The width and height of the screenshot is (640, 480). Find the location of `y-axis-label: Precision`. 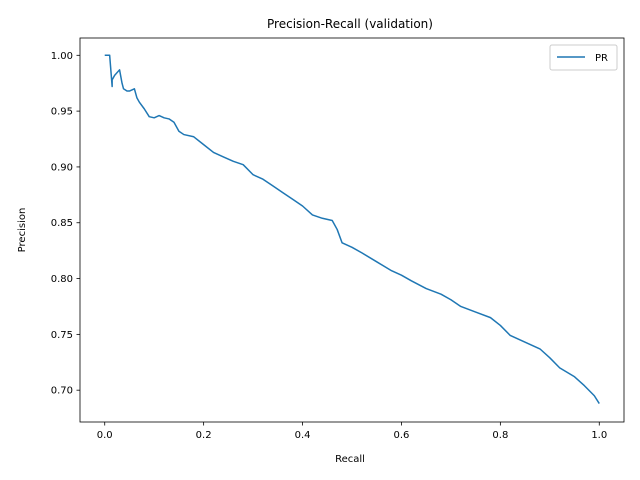

y-axis-label: Precision is located at coordinates (22, 230).